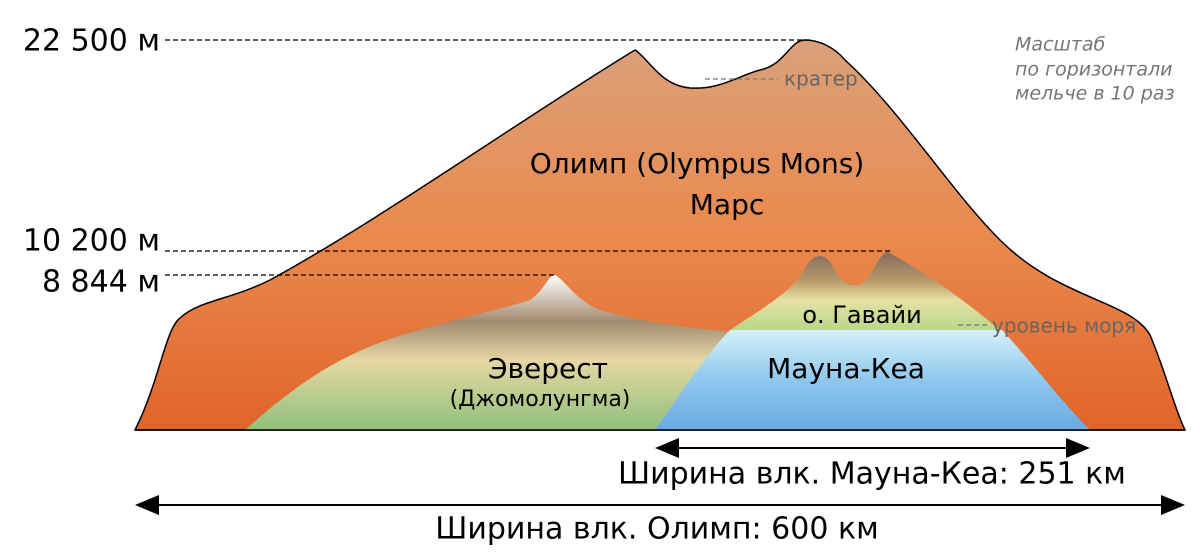  I want to click on hawaii-island, so click(865, 291).